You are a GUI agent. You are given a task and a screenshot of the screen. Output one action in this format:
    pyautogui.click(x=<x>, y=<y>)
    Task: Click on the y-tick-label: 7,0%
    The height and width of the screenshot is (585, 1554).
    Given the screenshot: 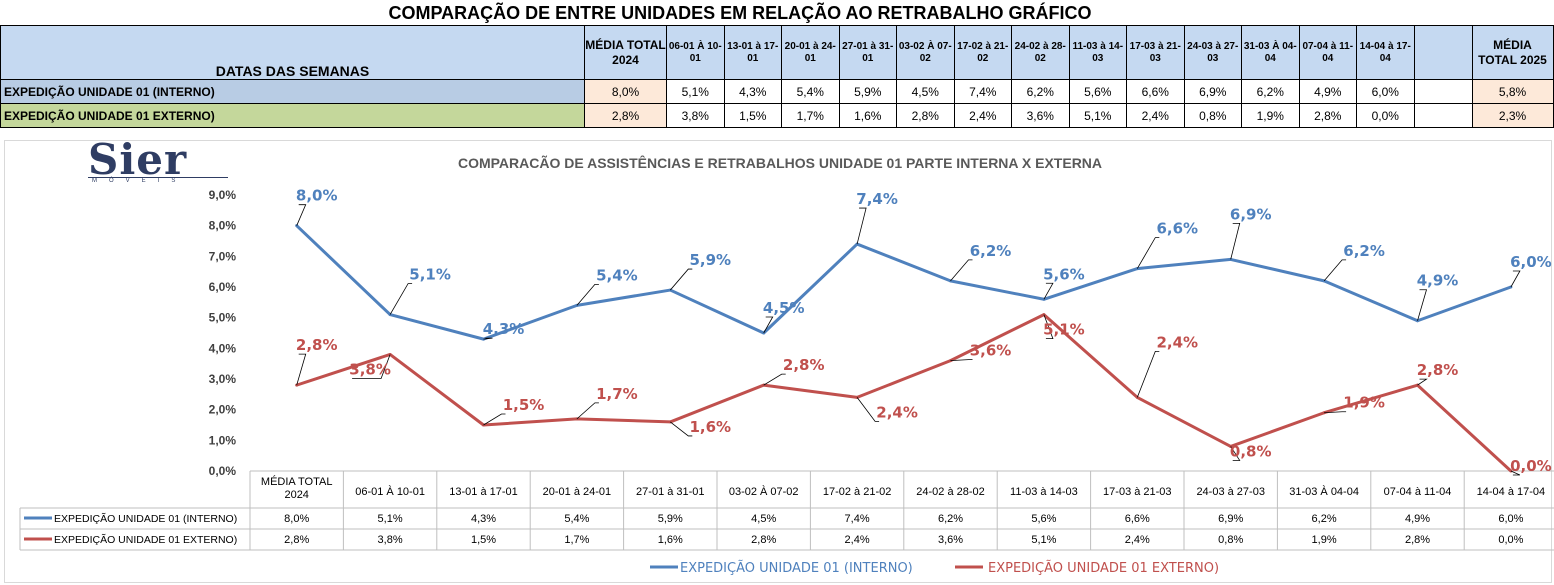 What is the action you would take?
    pyautogui.click(x=223, y=256)
    